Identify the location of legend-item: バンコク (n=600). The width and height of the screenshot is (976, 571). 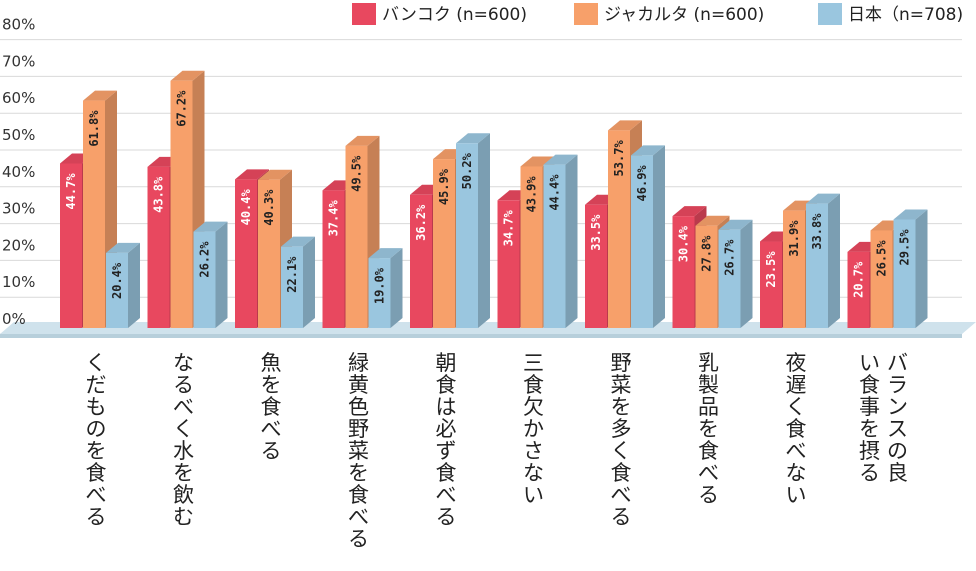
(439, 14).